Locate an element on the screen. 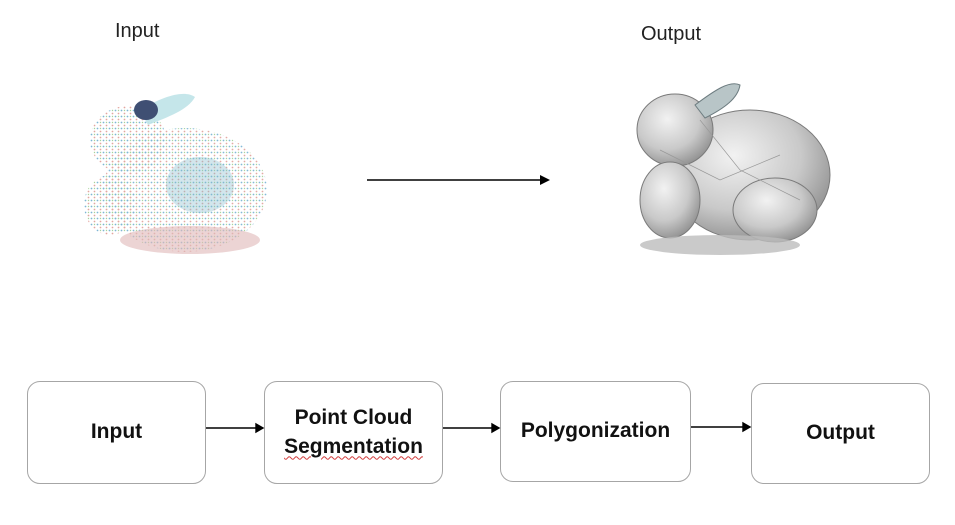 The width and height of the screenshot is (955, 525). flow-arrow-1-head is located at coordinates (260, 428).